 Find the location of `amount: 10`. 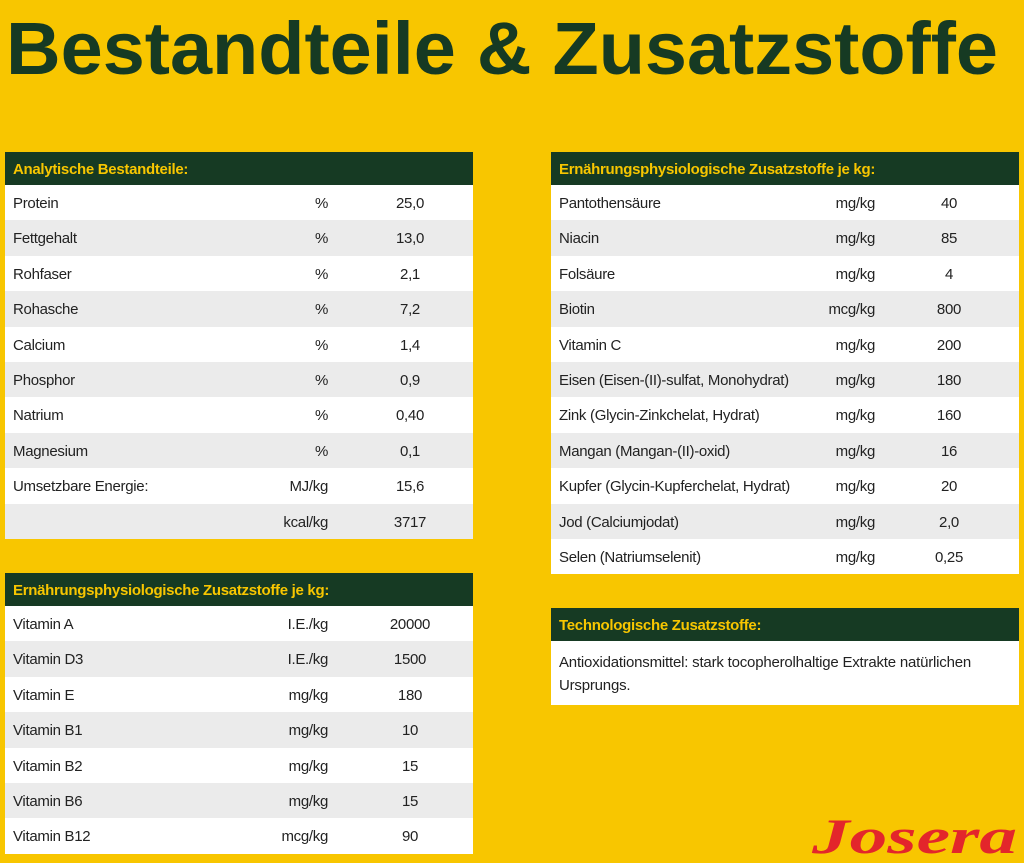

amount: 10 is located at coordinates (410, 731).